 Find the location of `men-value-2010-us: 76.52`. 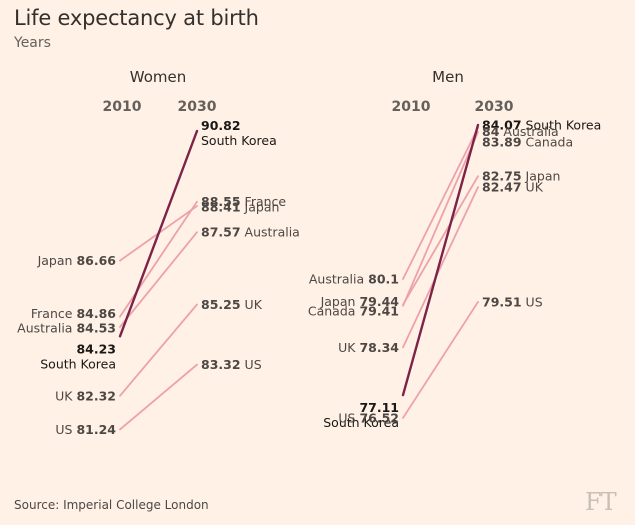

men-value-2010-us: 76.52 is located at coordinates (379, 417).